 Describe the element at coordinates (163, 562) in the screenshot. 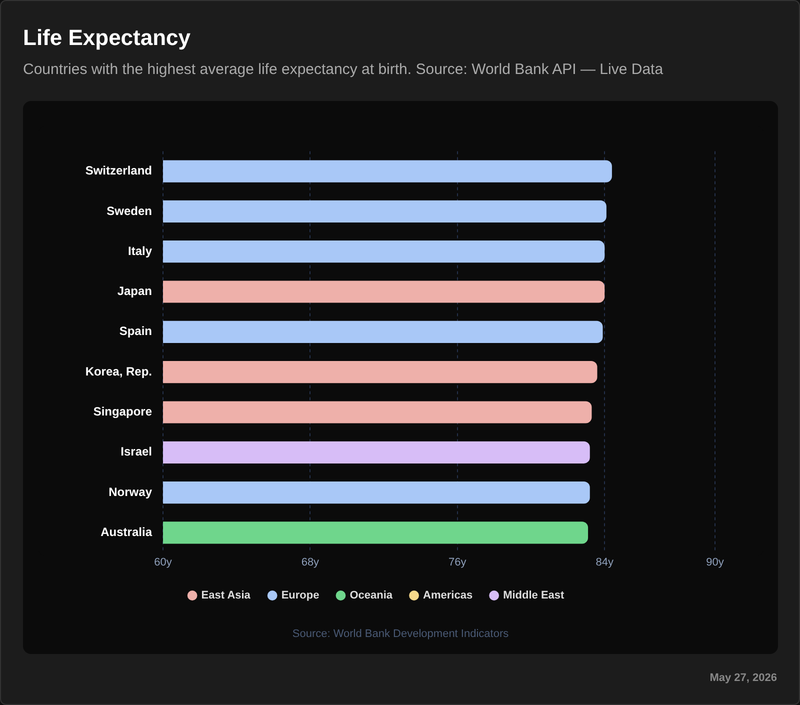

I see `x-tick-label: 60y` at that location.